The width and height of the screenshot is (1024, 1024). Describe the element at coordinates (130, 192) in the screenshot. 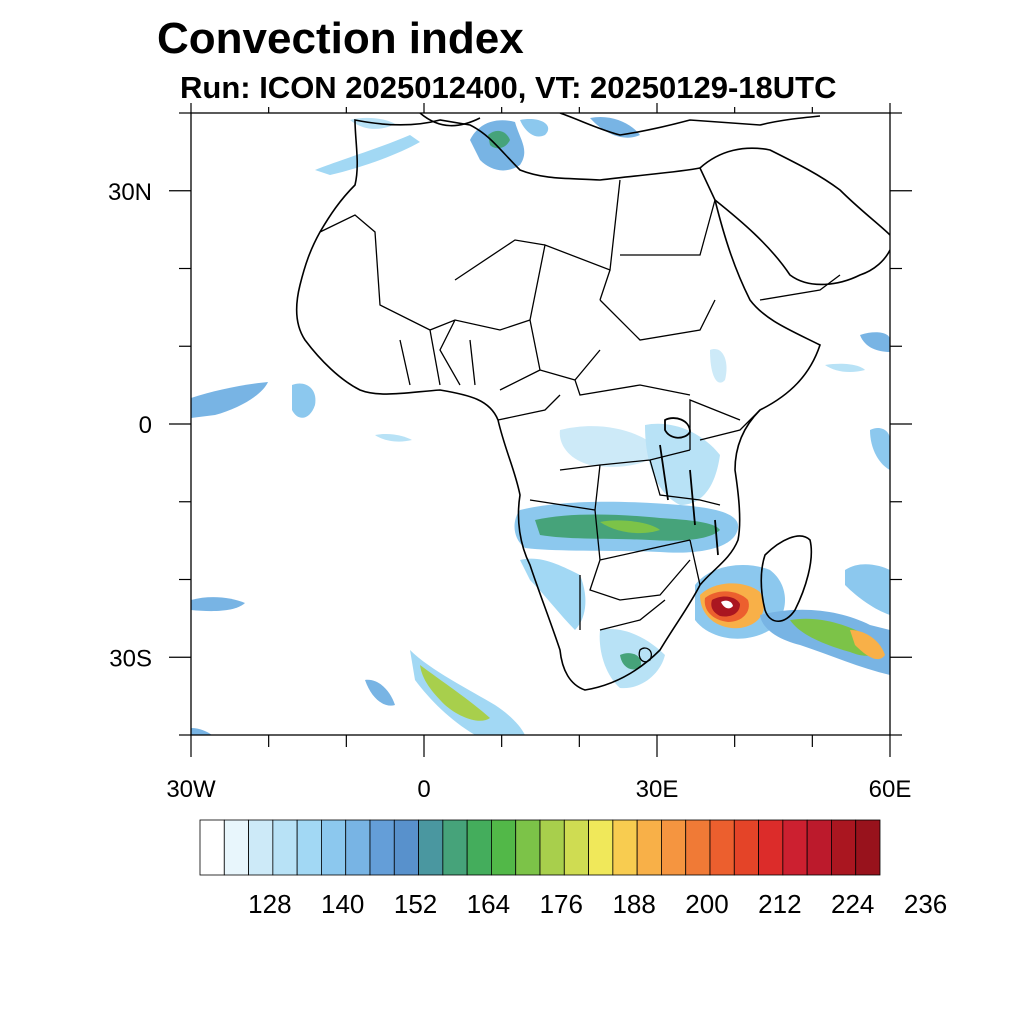

I see `y-tick-label: 30N` at that location.